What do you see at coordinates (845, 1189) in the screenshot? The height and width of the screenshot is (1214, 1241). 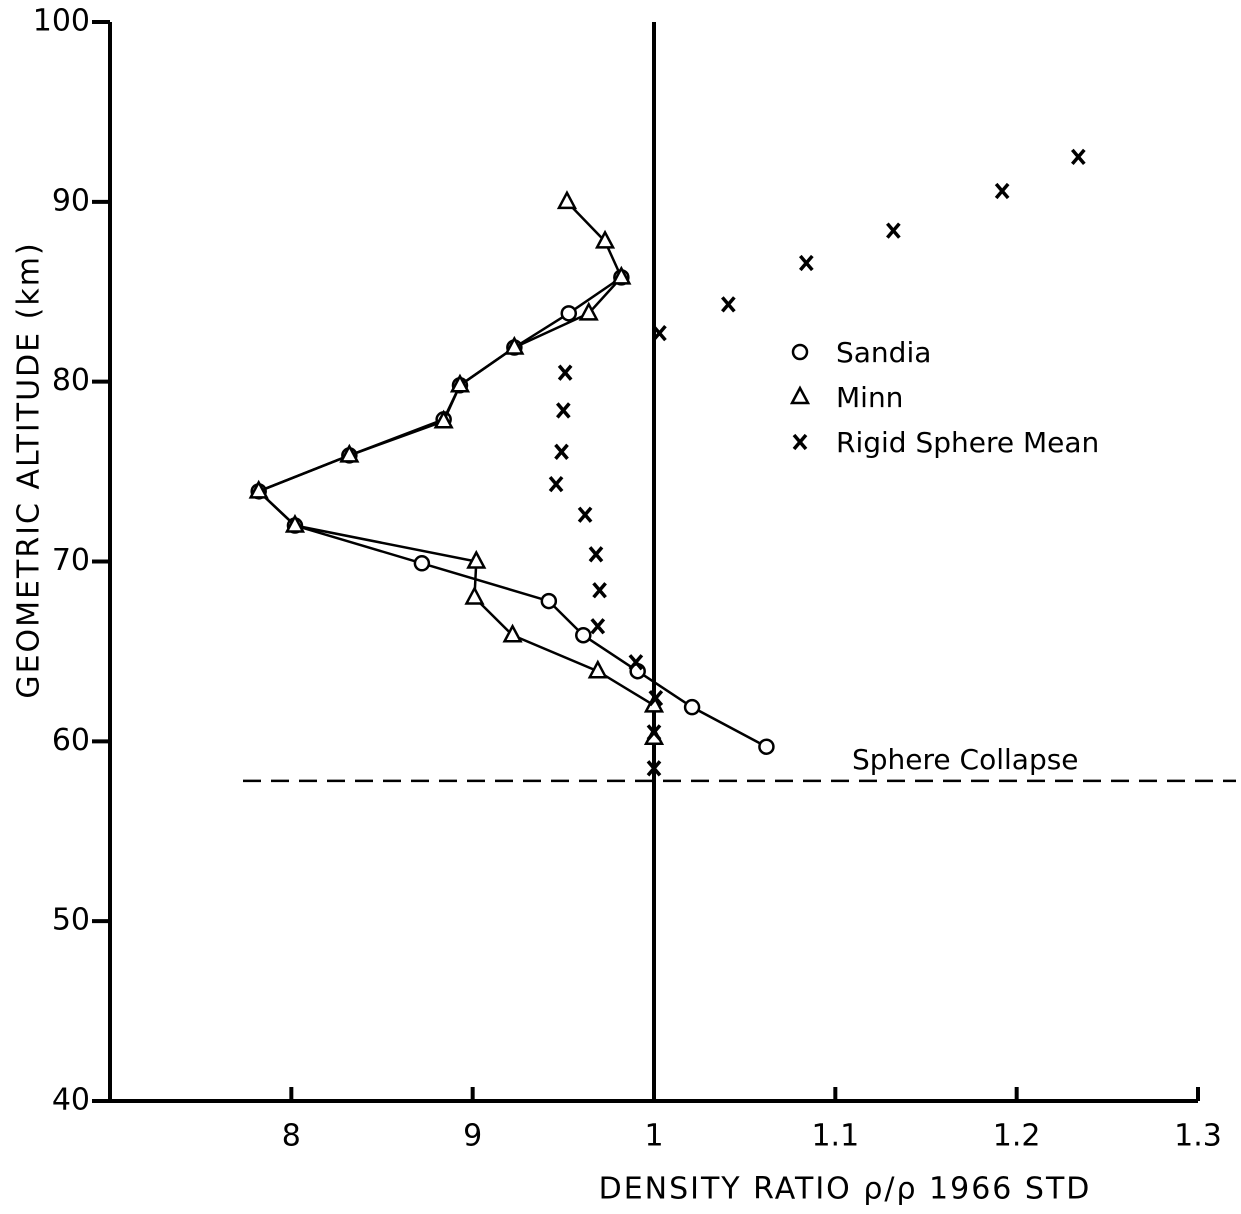 I see `x-axis-label: DENSITY RATIO ρ/ρ 1966 STD` at bounding box center [845, 1189].